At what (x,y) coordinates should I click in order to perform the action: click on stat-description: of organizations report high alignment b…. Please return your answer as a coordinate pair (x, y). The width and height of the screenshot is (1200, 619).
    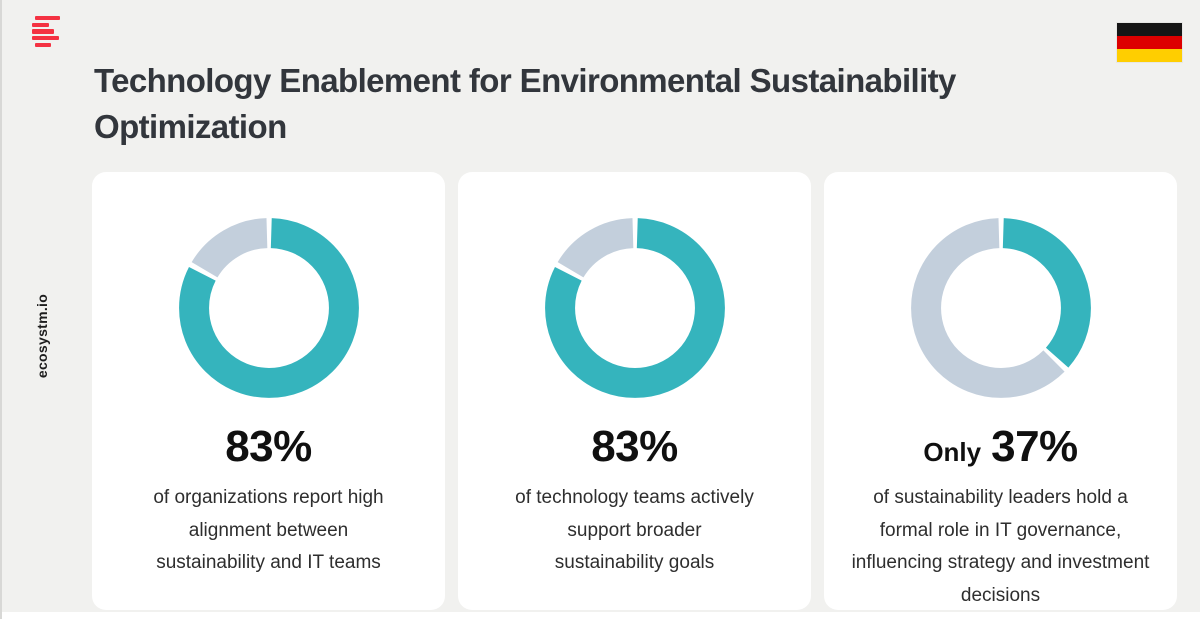
    Looking at the image, I should click on (268, 530).